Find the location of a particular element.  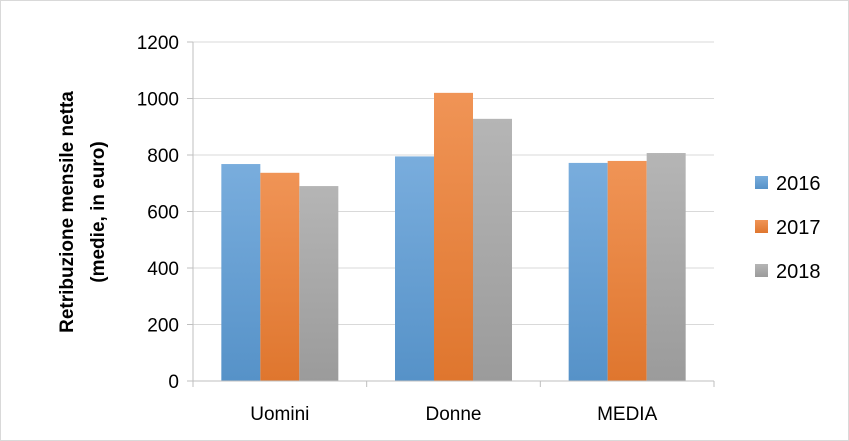

bar-uomini-2016 is located at coordinates (241, 272).